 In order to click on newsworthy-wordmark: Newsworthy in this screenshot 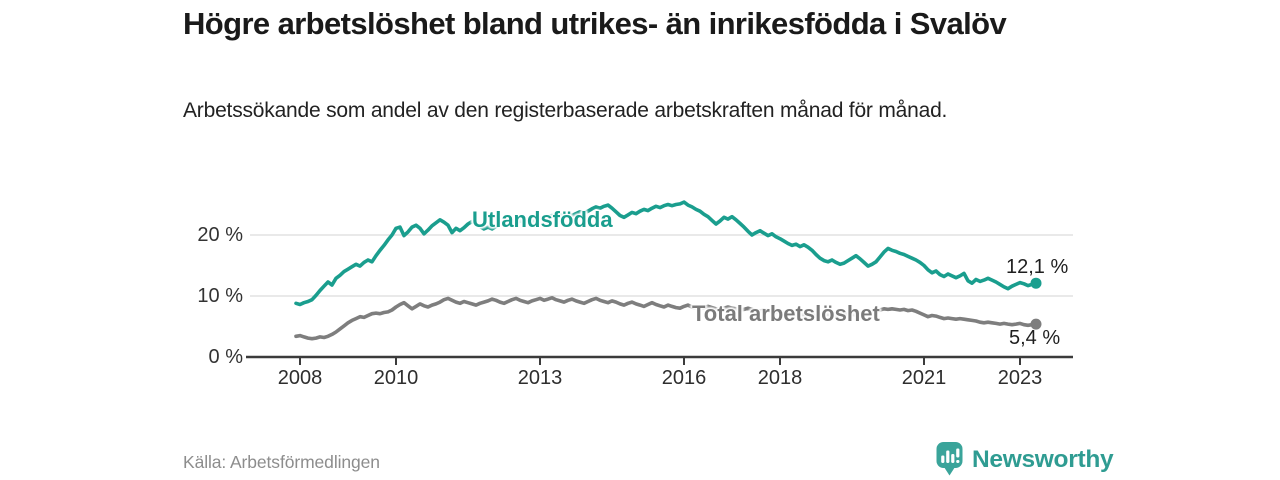, I will do `click(1043, 459)`.